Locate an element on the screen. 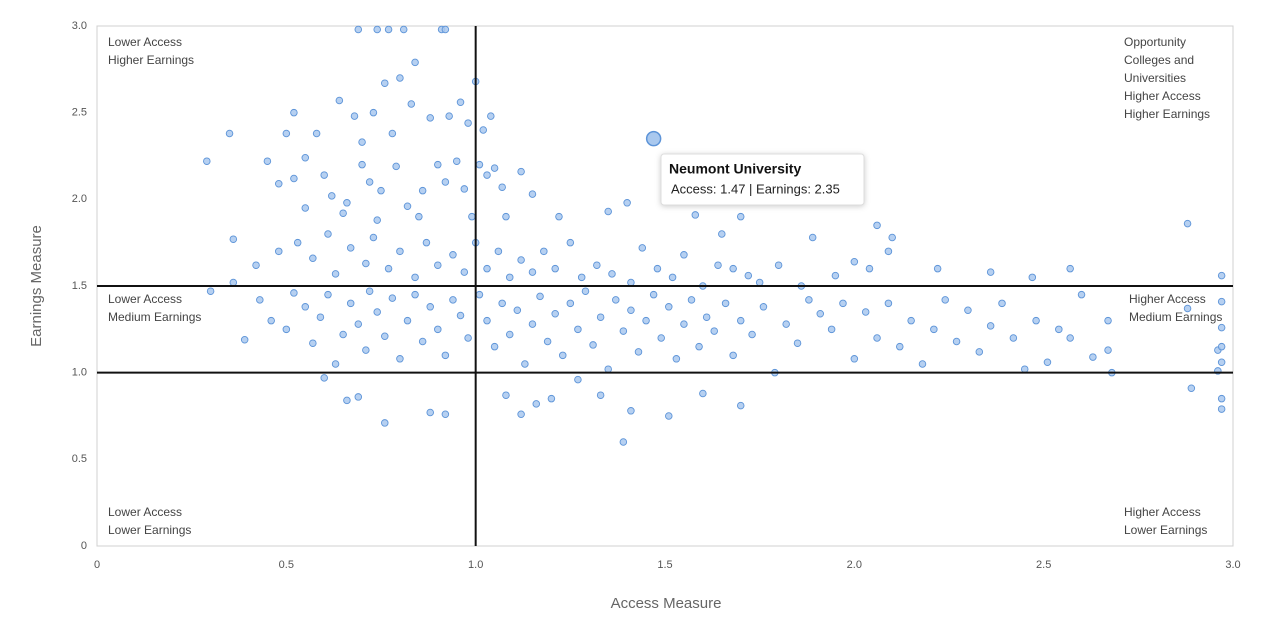 This screenshot has width=1263, height=631. y-tick-label: 0 is located at coordinates (84, 546).